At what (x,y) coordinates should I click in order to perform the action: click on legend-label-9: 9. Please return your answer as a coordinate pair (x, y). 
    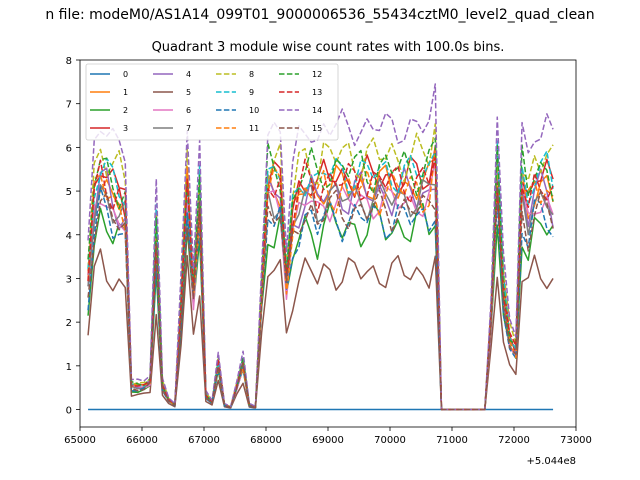
    Looking at the image, I should click on (251, 92).